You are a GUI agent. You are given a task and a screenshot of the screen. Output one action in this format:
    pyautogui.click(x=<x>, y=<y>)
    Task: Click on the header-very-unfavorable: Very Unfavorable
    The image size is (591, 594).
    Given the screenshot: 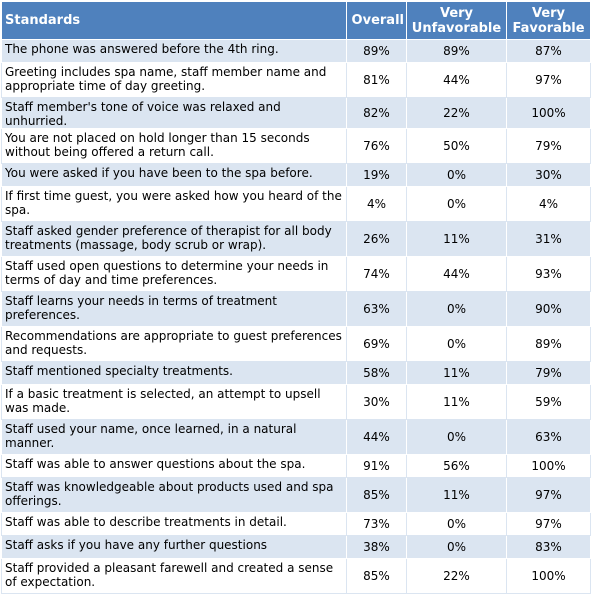 What is the action you would take?
    pyautogui.click(x=456, y=20)
    